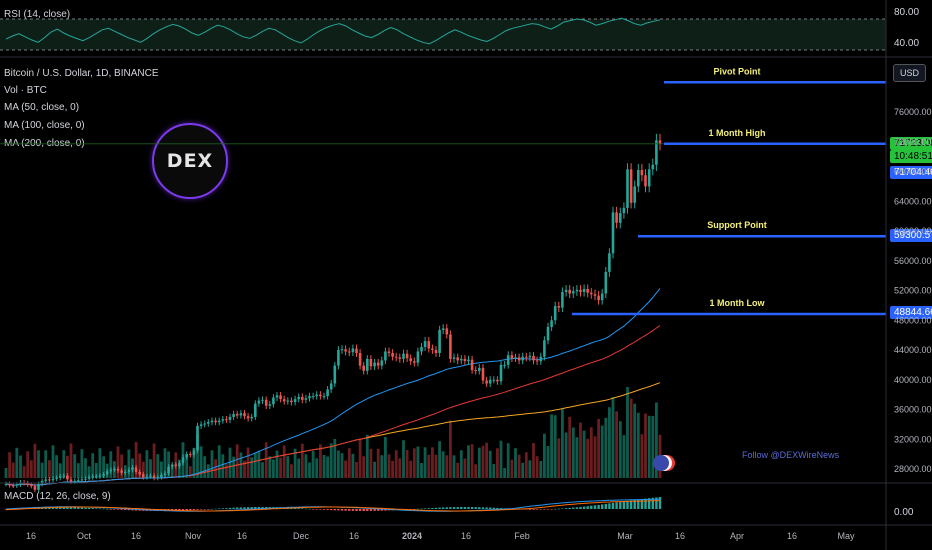  What do you see at coordinates (37, 14) in the screenshot?
I see `rsi-title: RSI (14, close)` at bounding box center [37, 14].